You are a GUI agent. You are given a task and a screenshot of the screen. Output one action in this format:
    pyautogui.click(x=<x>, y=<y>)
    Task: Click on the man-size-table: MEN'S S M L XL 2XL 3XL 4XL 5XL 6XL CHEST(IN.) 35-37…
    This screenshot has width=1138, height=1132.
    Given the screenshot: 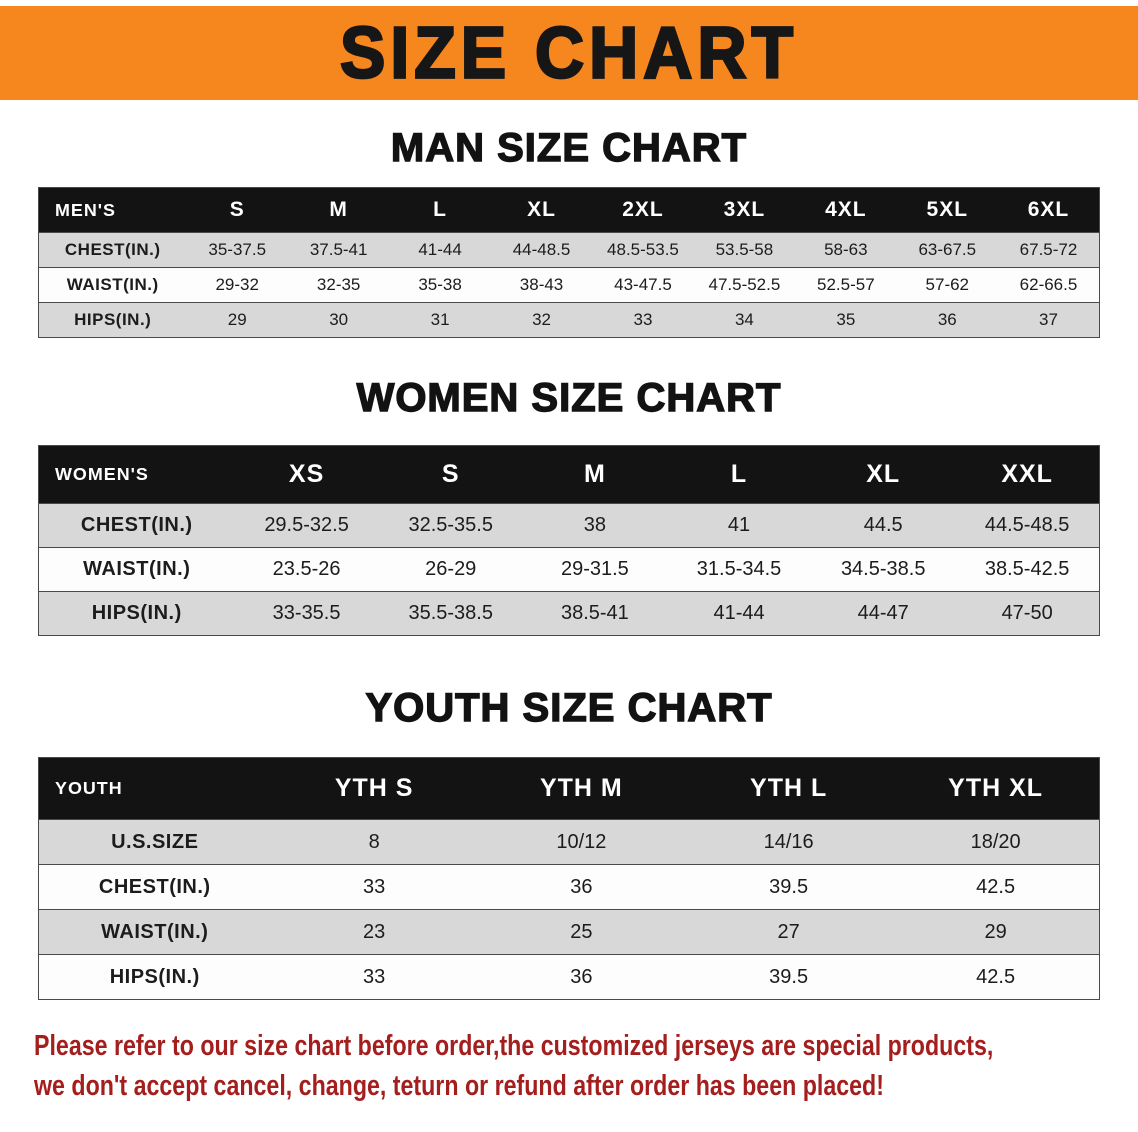 What is the action you would take?
    pyautogui.click(x=569, y=262)
    